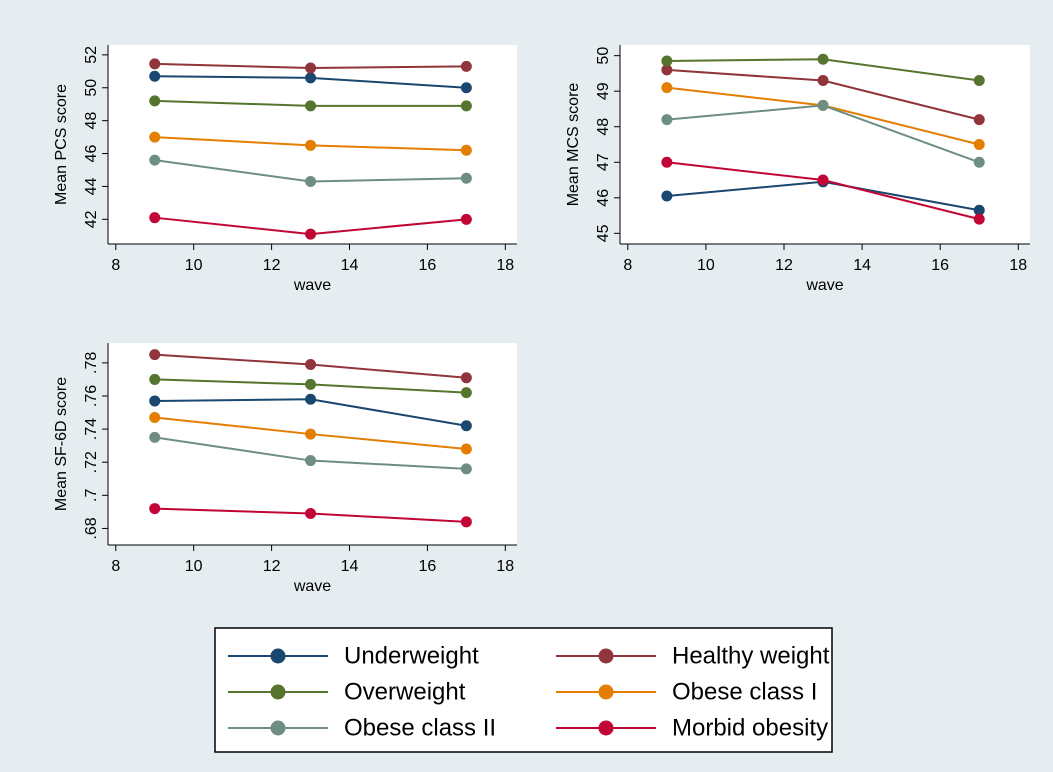  Describe the element at coordinates (603, 91) in the screenshot. I see `y-tick-label: 49` at that location.